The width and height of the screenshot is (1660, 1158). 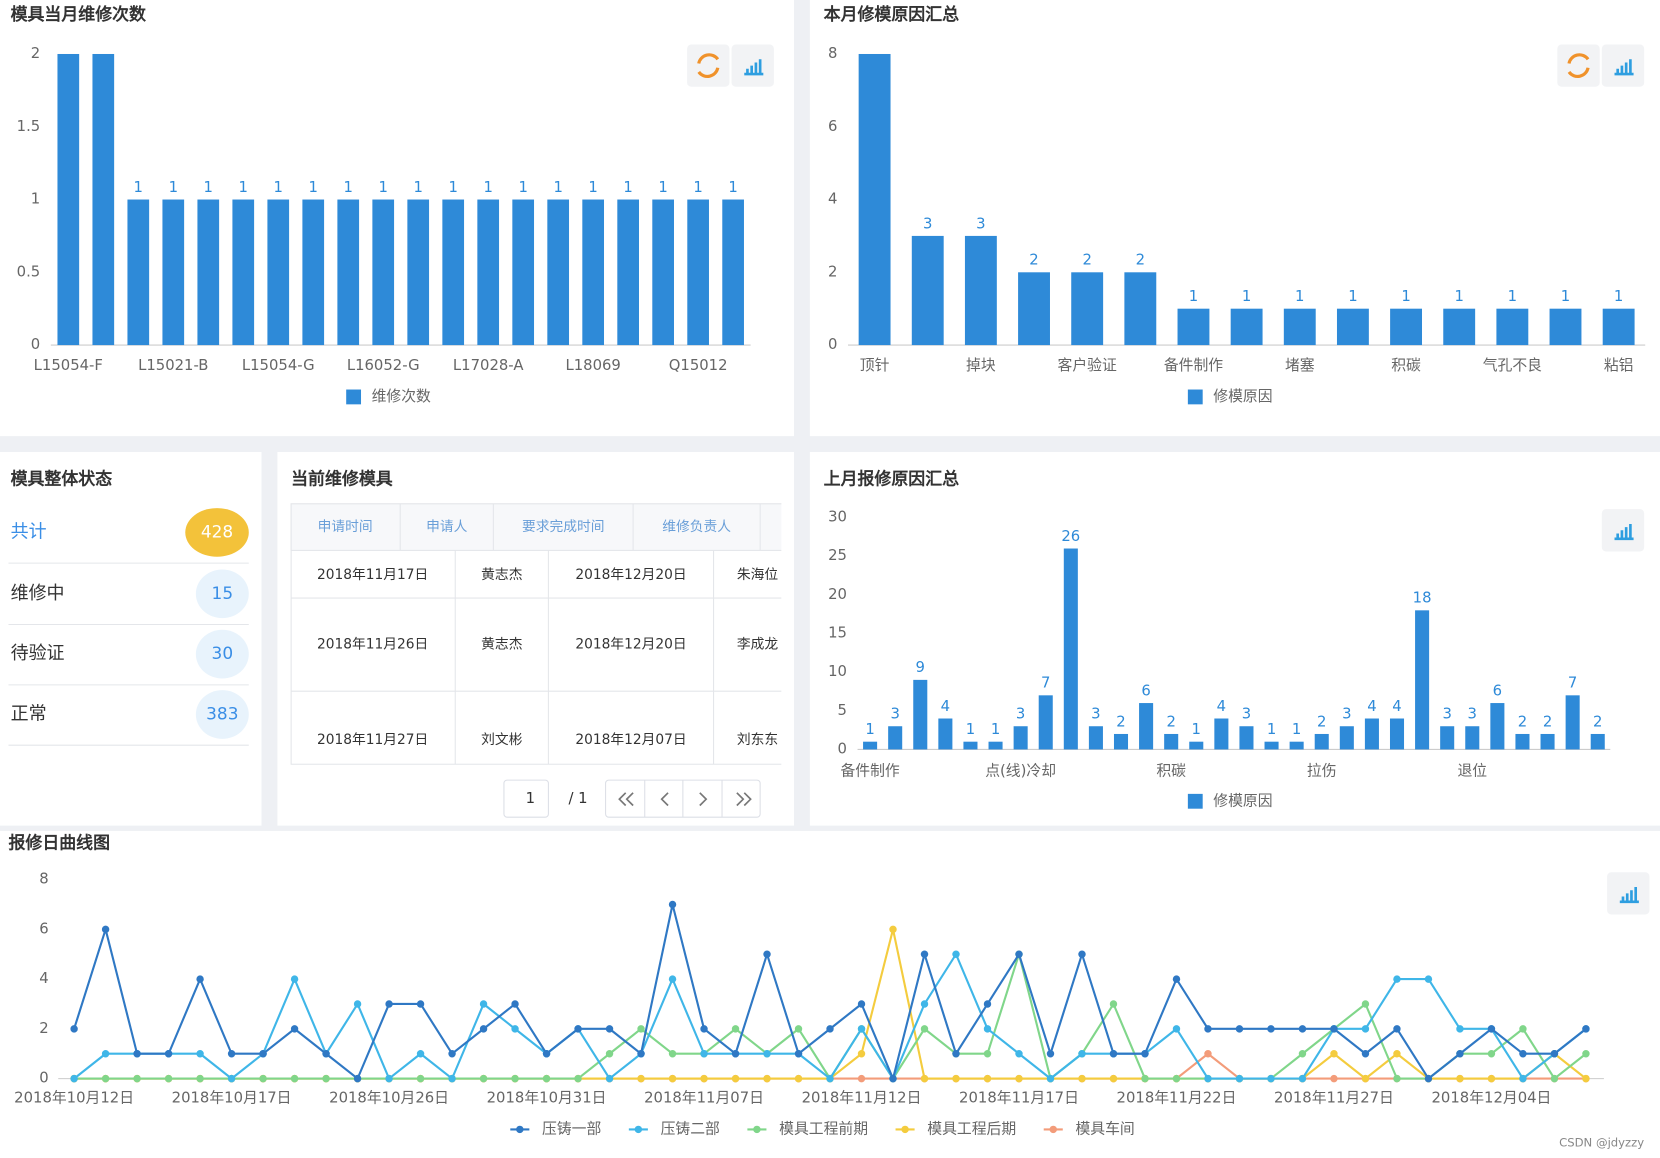 I want to click on status-label: 待验证, so click(x=38, y=653).